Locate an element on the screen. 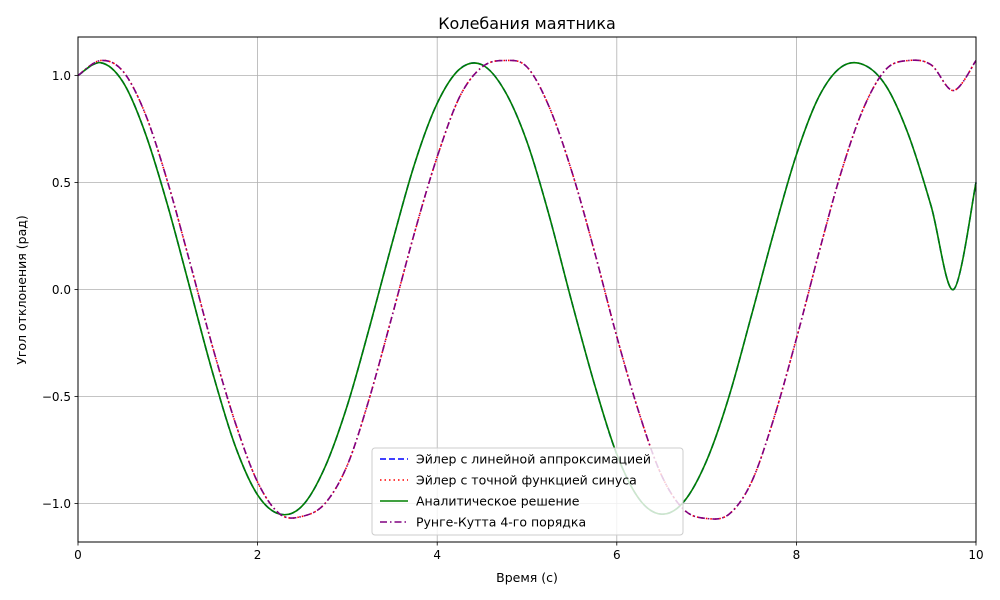 Image resolution: width=1000 pixels, height=600 pixels. x-tick-label: 4 is located at coordinates (437, 555).